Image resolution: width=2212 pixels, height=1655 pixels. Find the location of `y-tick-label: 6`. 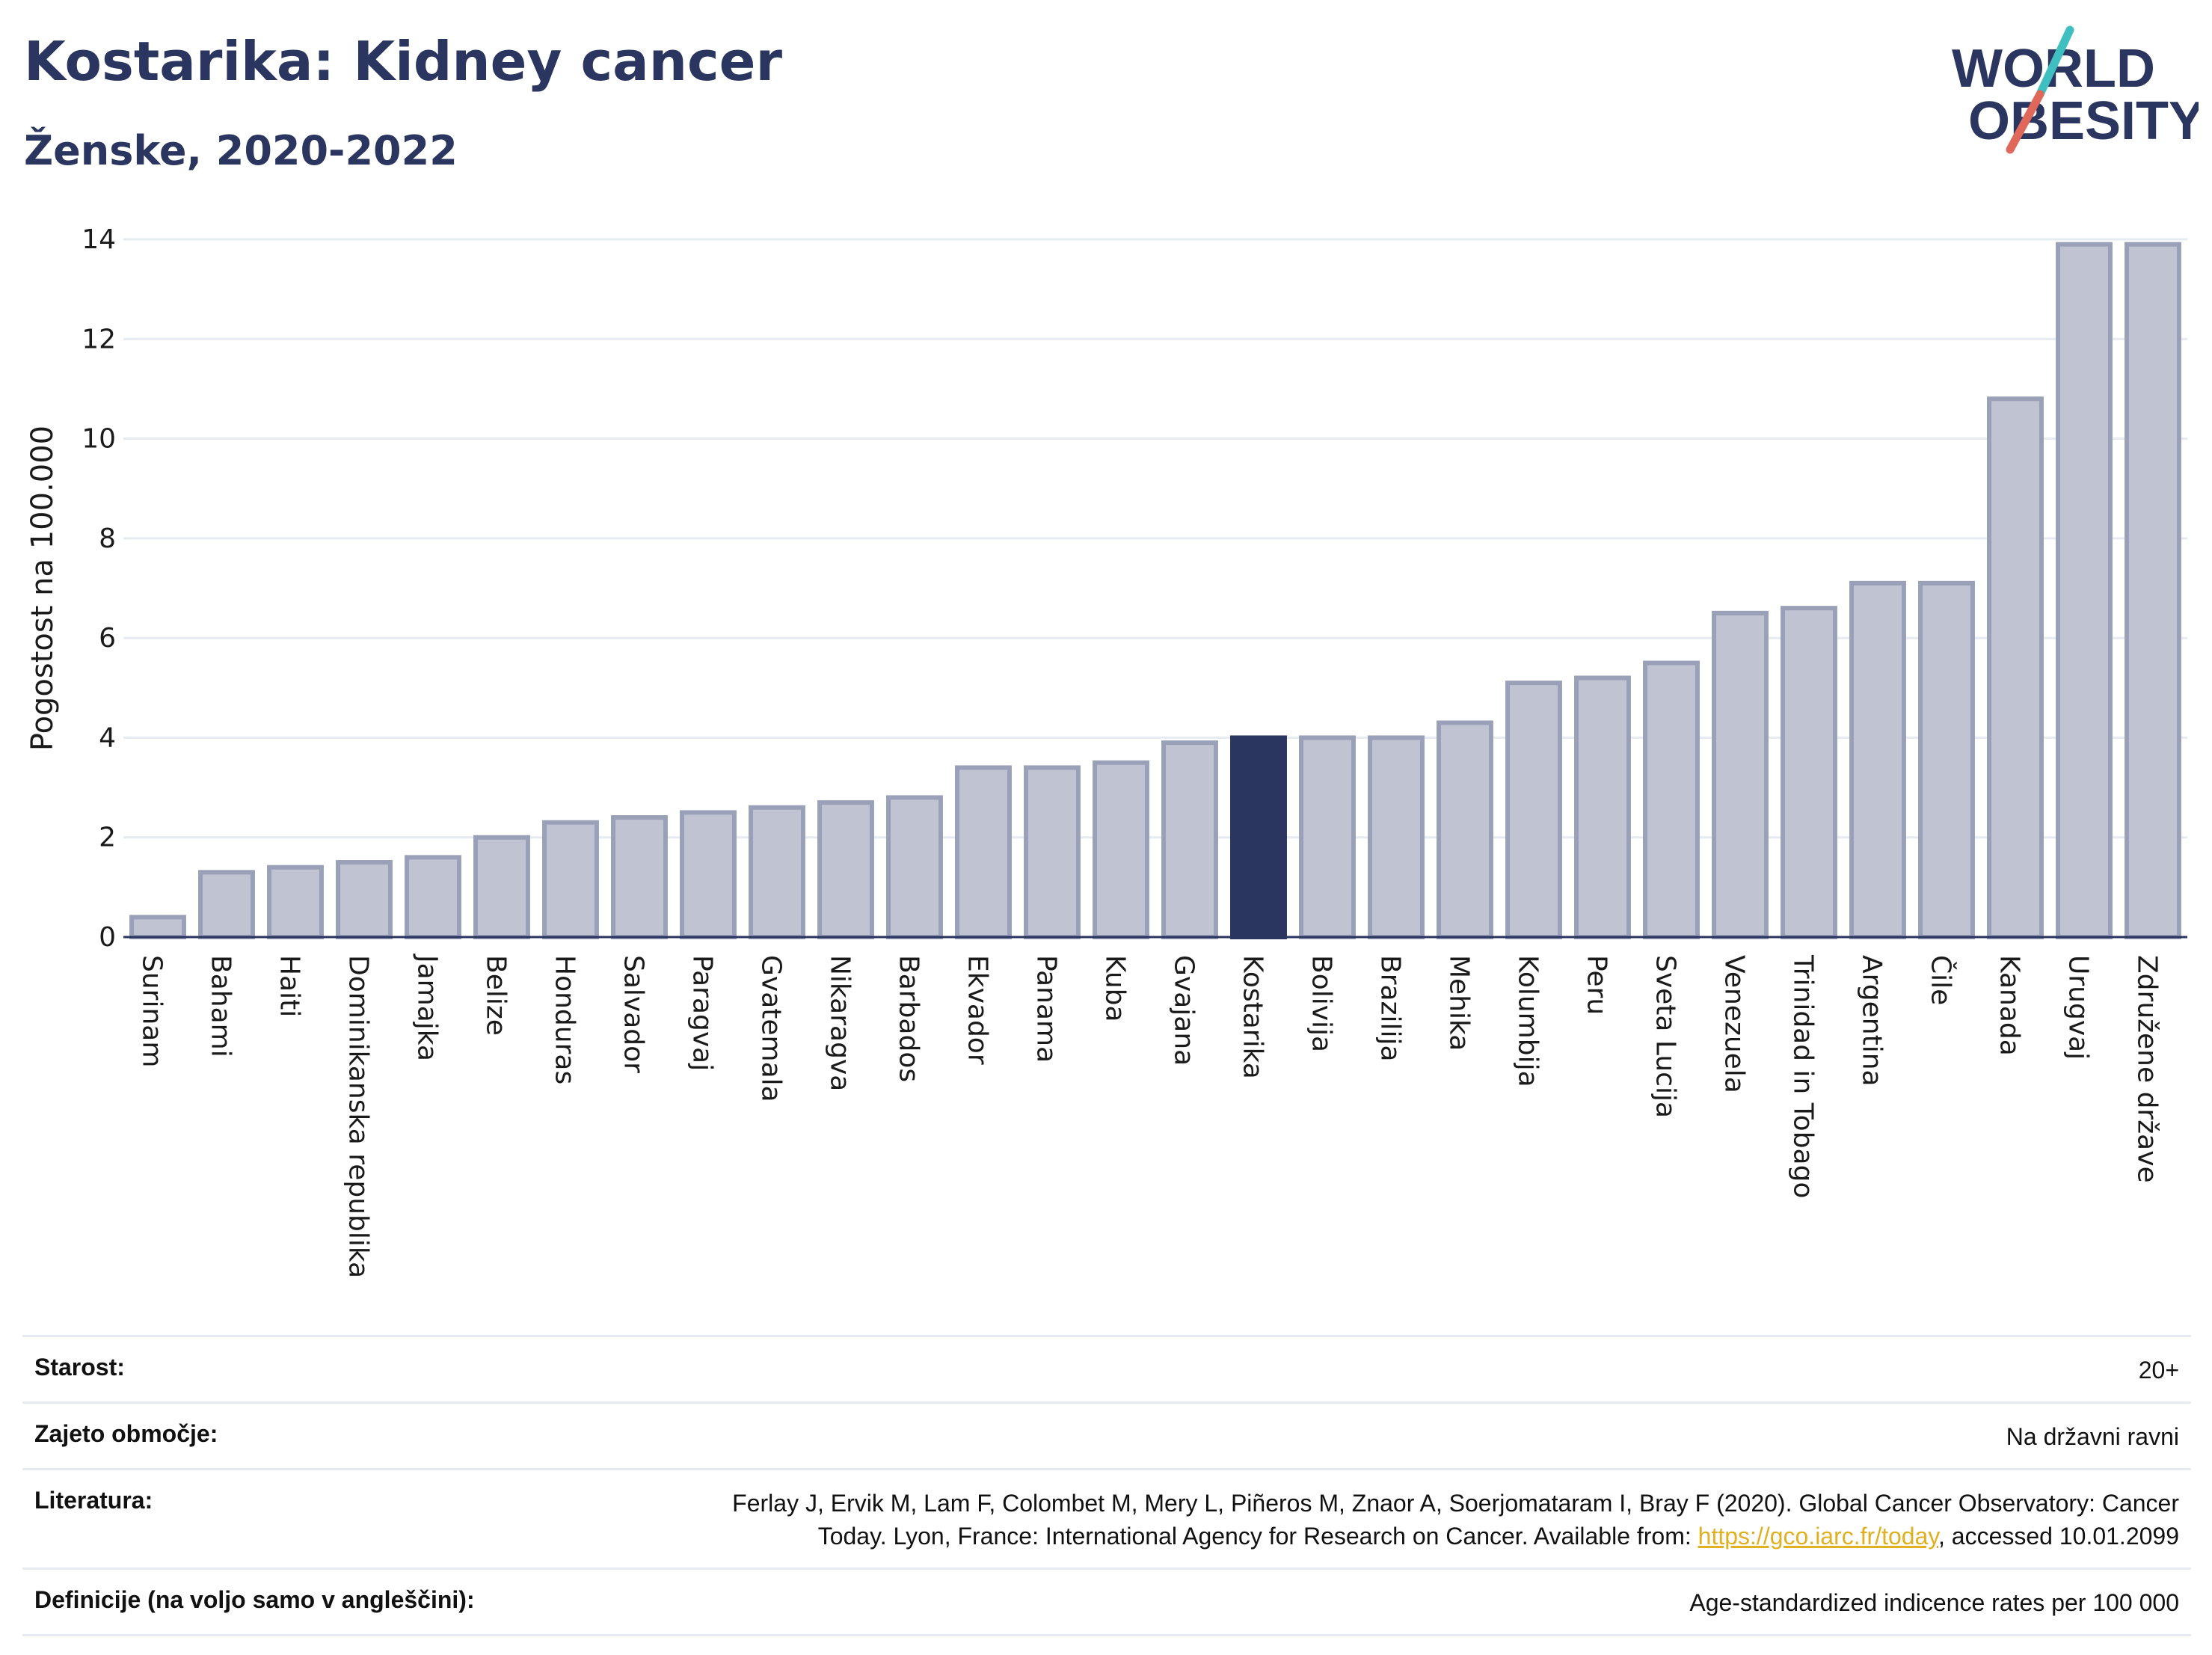

y-tick-label: 6 is located at coordinates (107, 638).